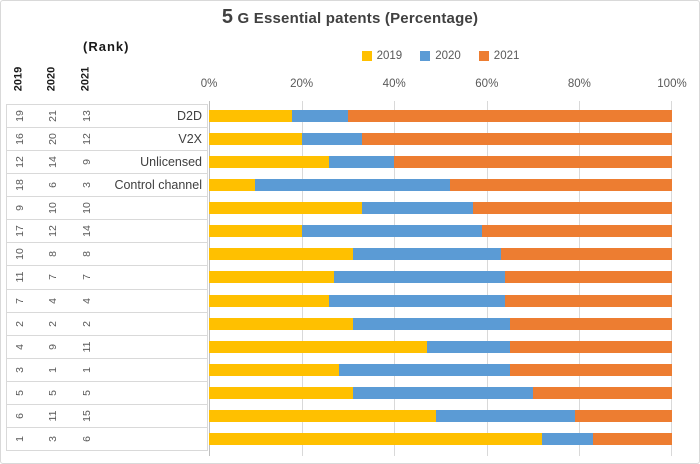 The width and height of the screenshot is (700, 464). Describe the element at coordinates (53, 323) in the screenshot. I see `rank-value-2020: 2` at that location.